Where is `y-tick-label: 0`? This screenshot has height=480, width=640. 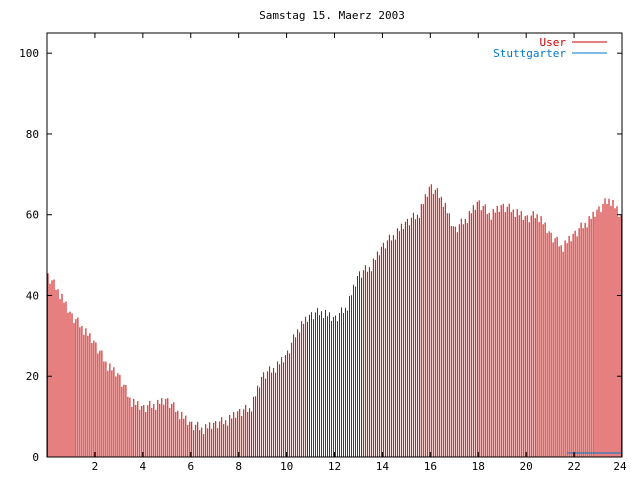 y-tick-label: 0 is located at coordinates (35, 457).